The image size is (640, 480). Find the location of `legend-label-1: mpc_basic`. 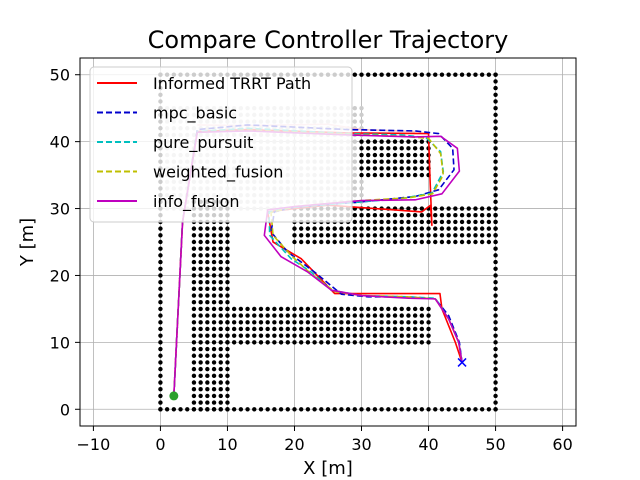

legend-label-1: mpc_basic is located at coordinates (195, 114).